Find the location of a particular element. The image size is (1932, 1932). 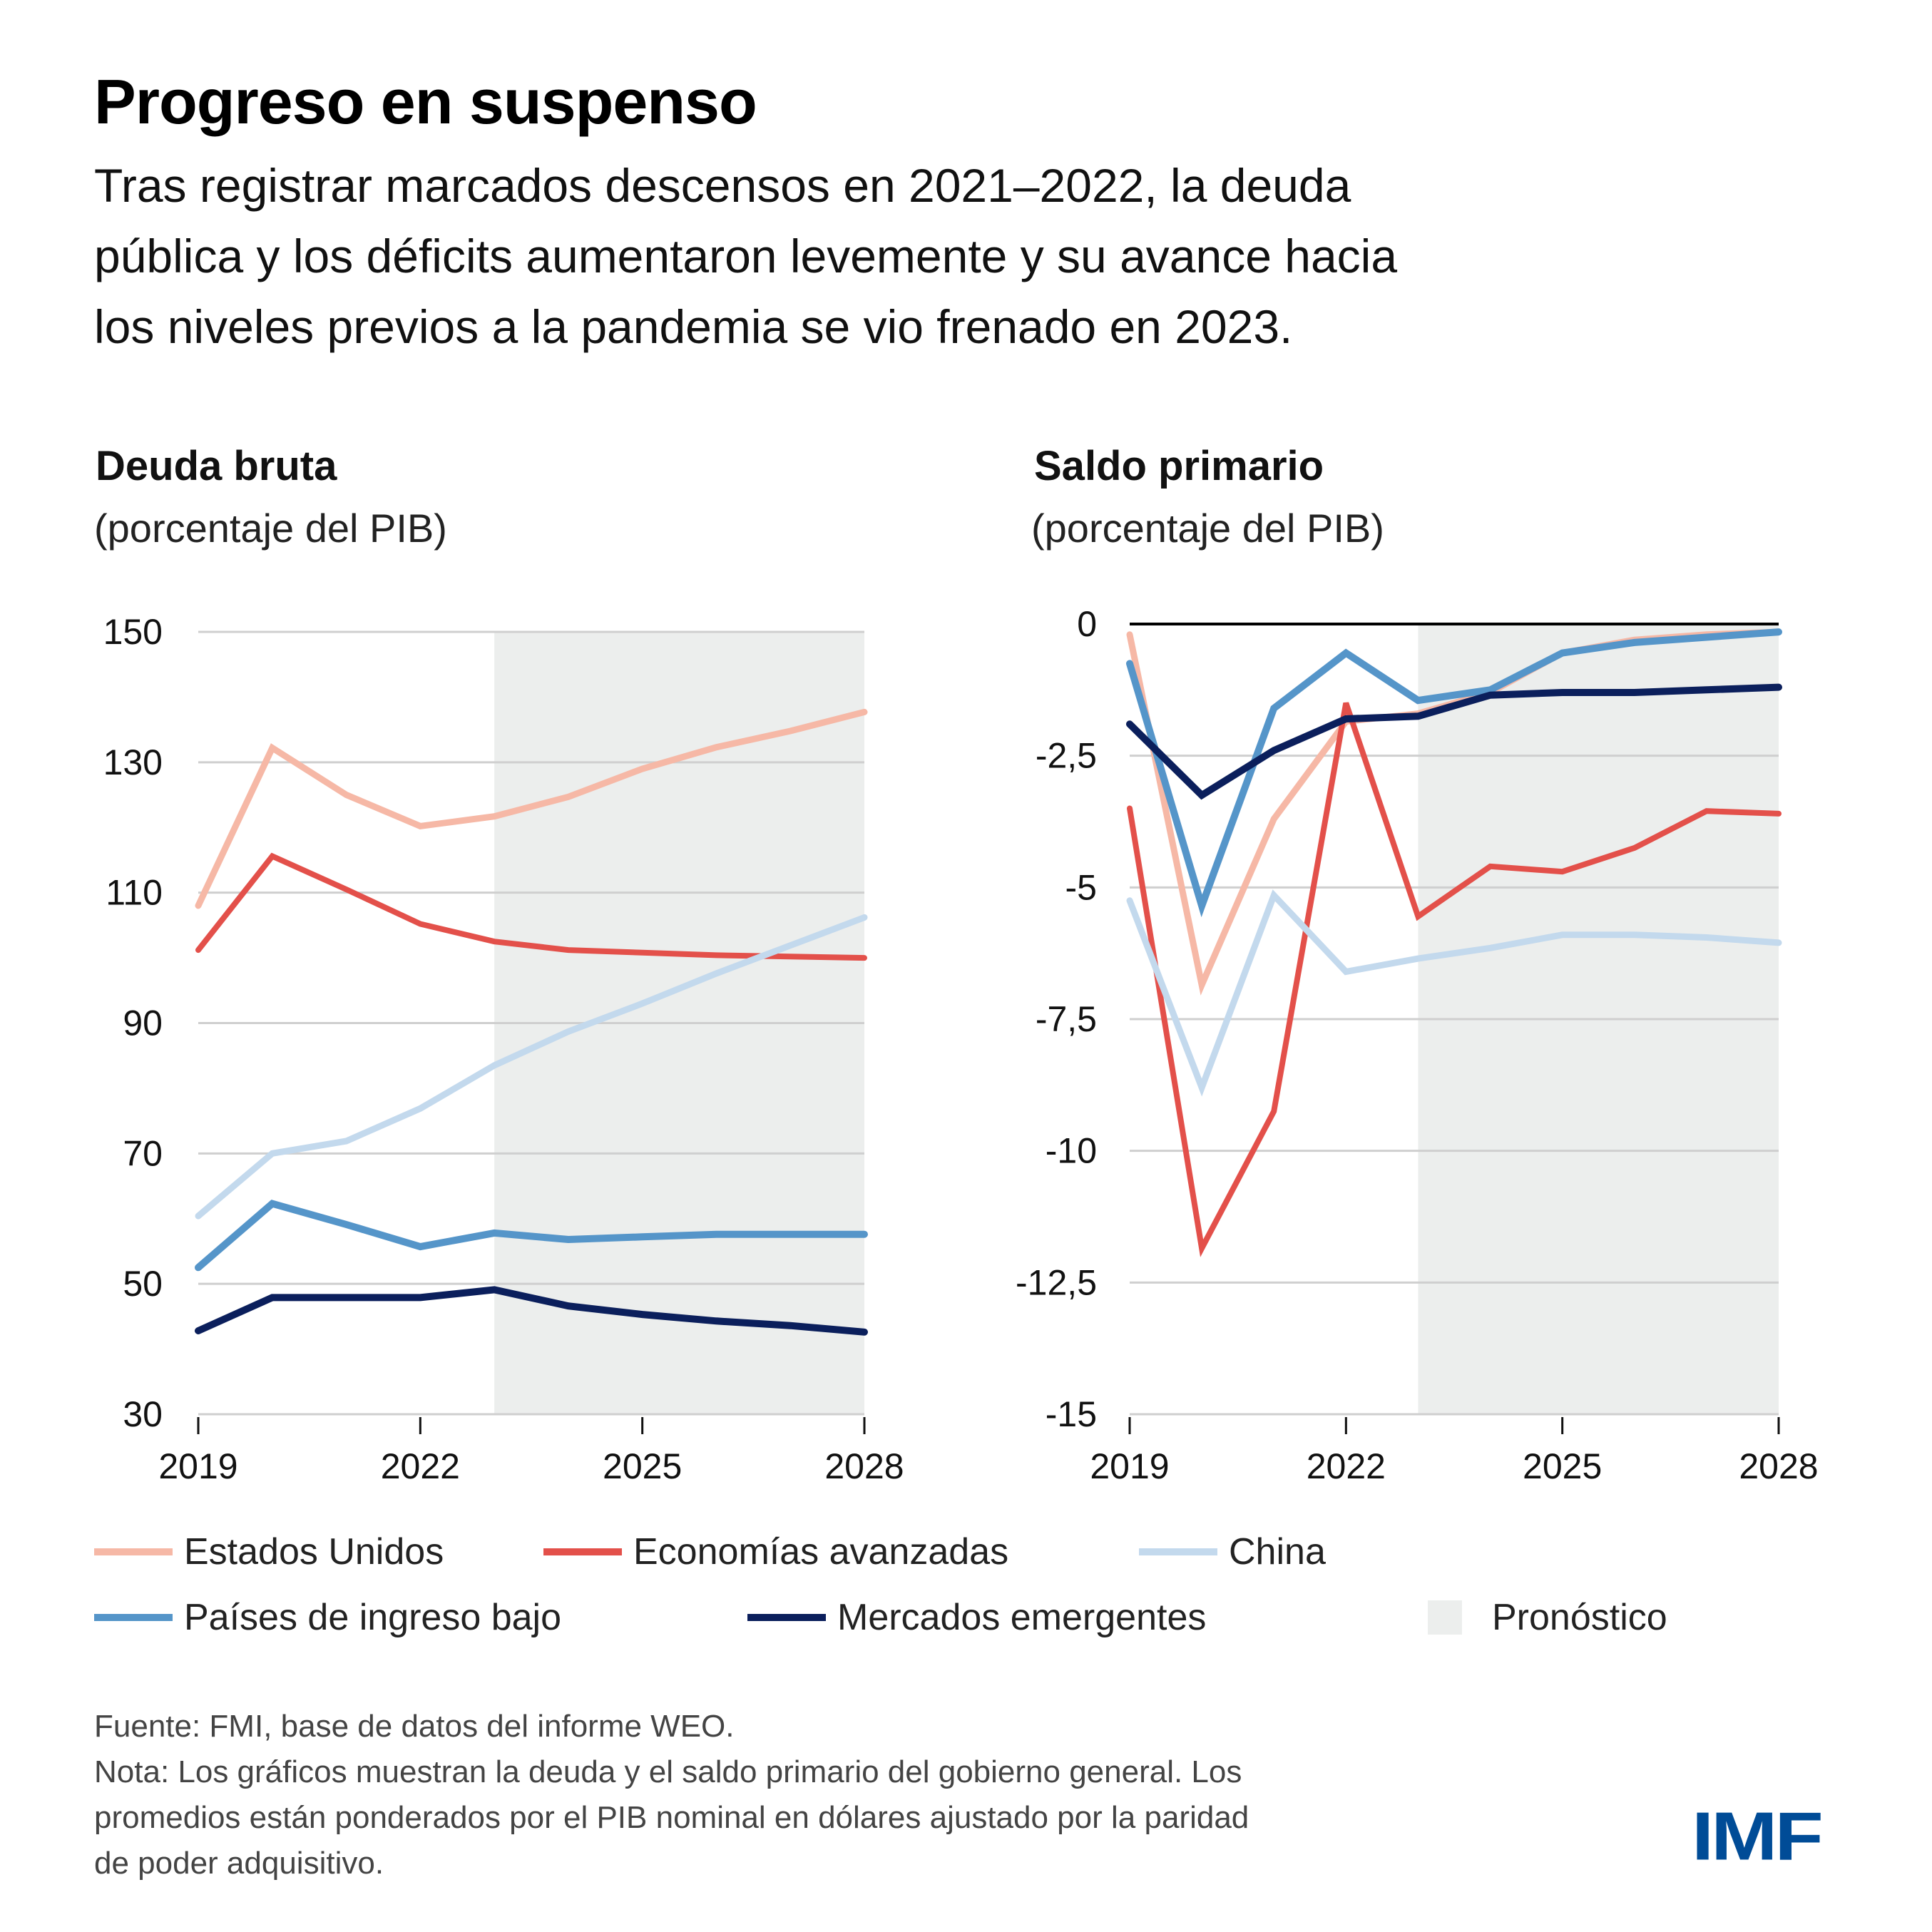

legend-item-pronostico: Pronóstico is located at coordinates (1547, 1617).